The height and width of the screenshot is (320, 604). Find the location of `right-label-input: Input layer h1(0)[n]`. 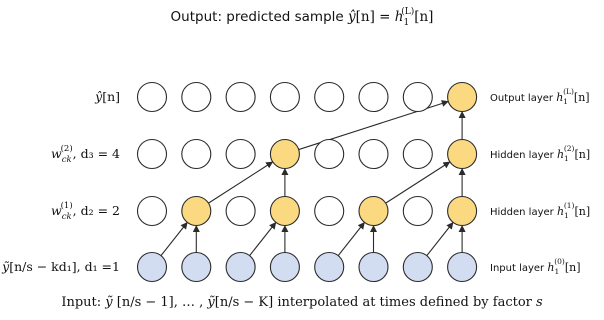

right-label-input: Input layer h1(0)[n] is located at coordinates (535, 266).